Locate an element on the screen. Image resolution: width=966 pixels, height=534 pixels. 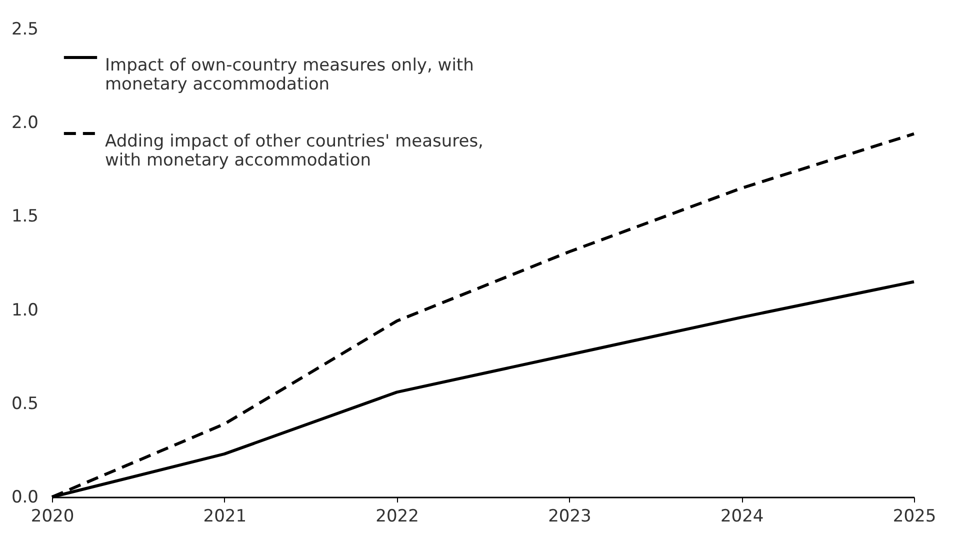
y-tick-label: 0.0 is located at coordinates (24, 498).